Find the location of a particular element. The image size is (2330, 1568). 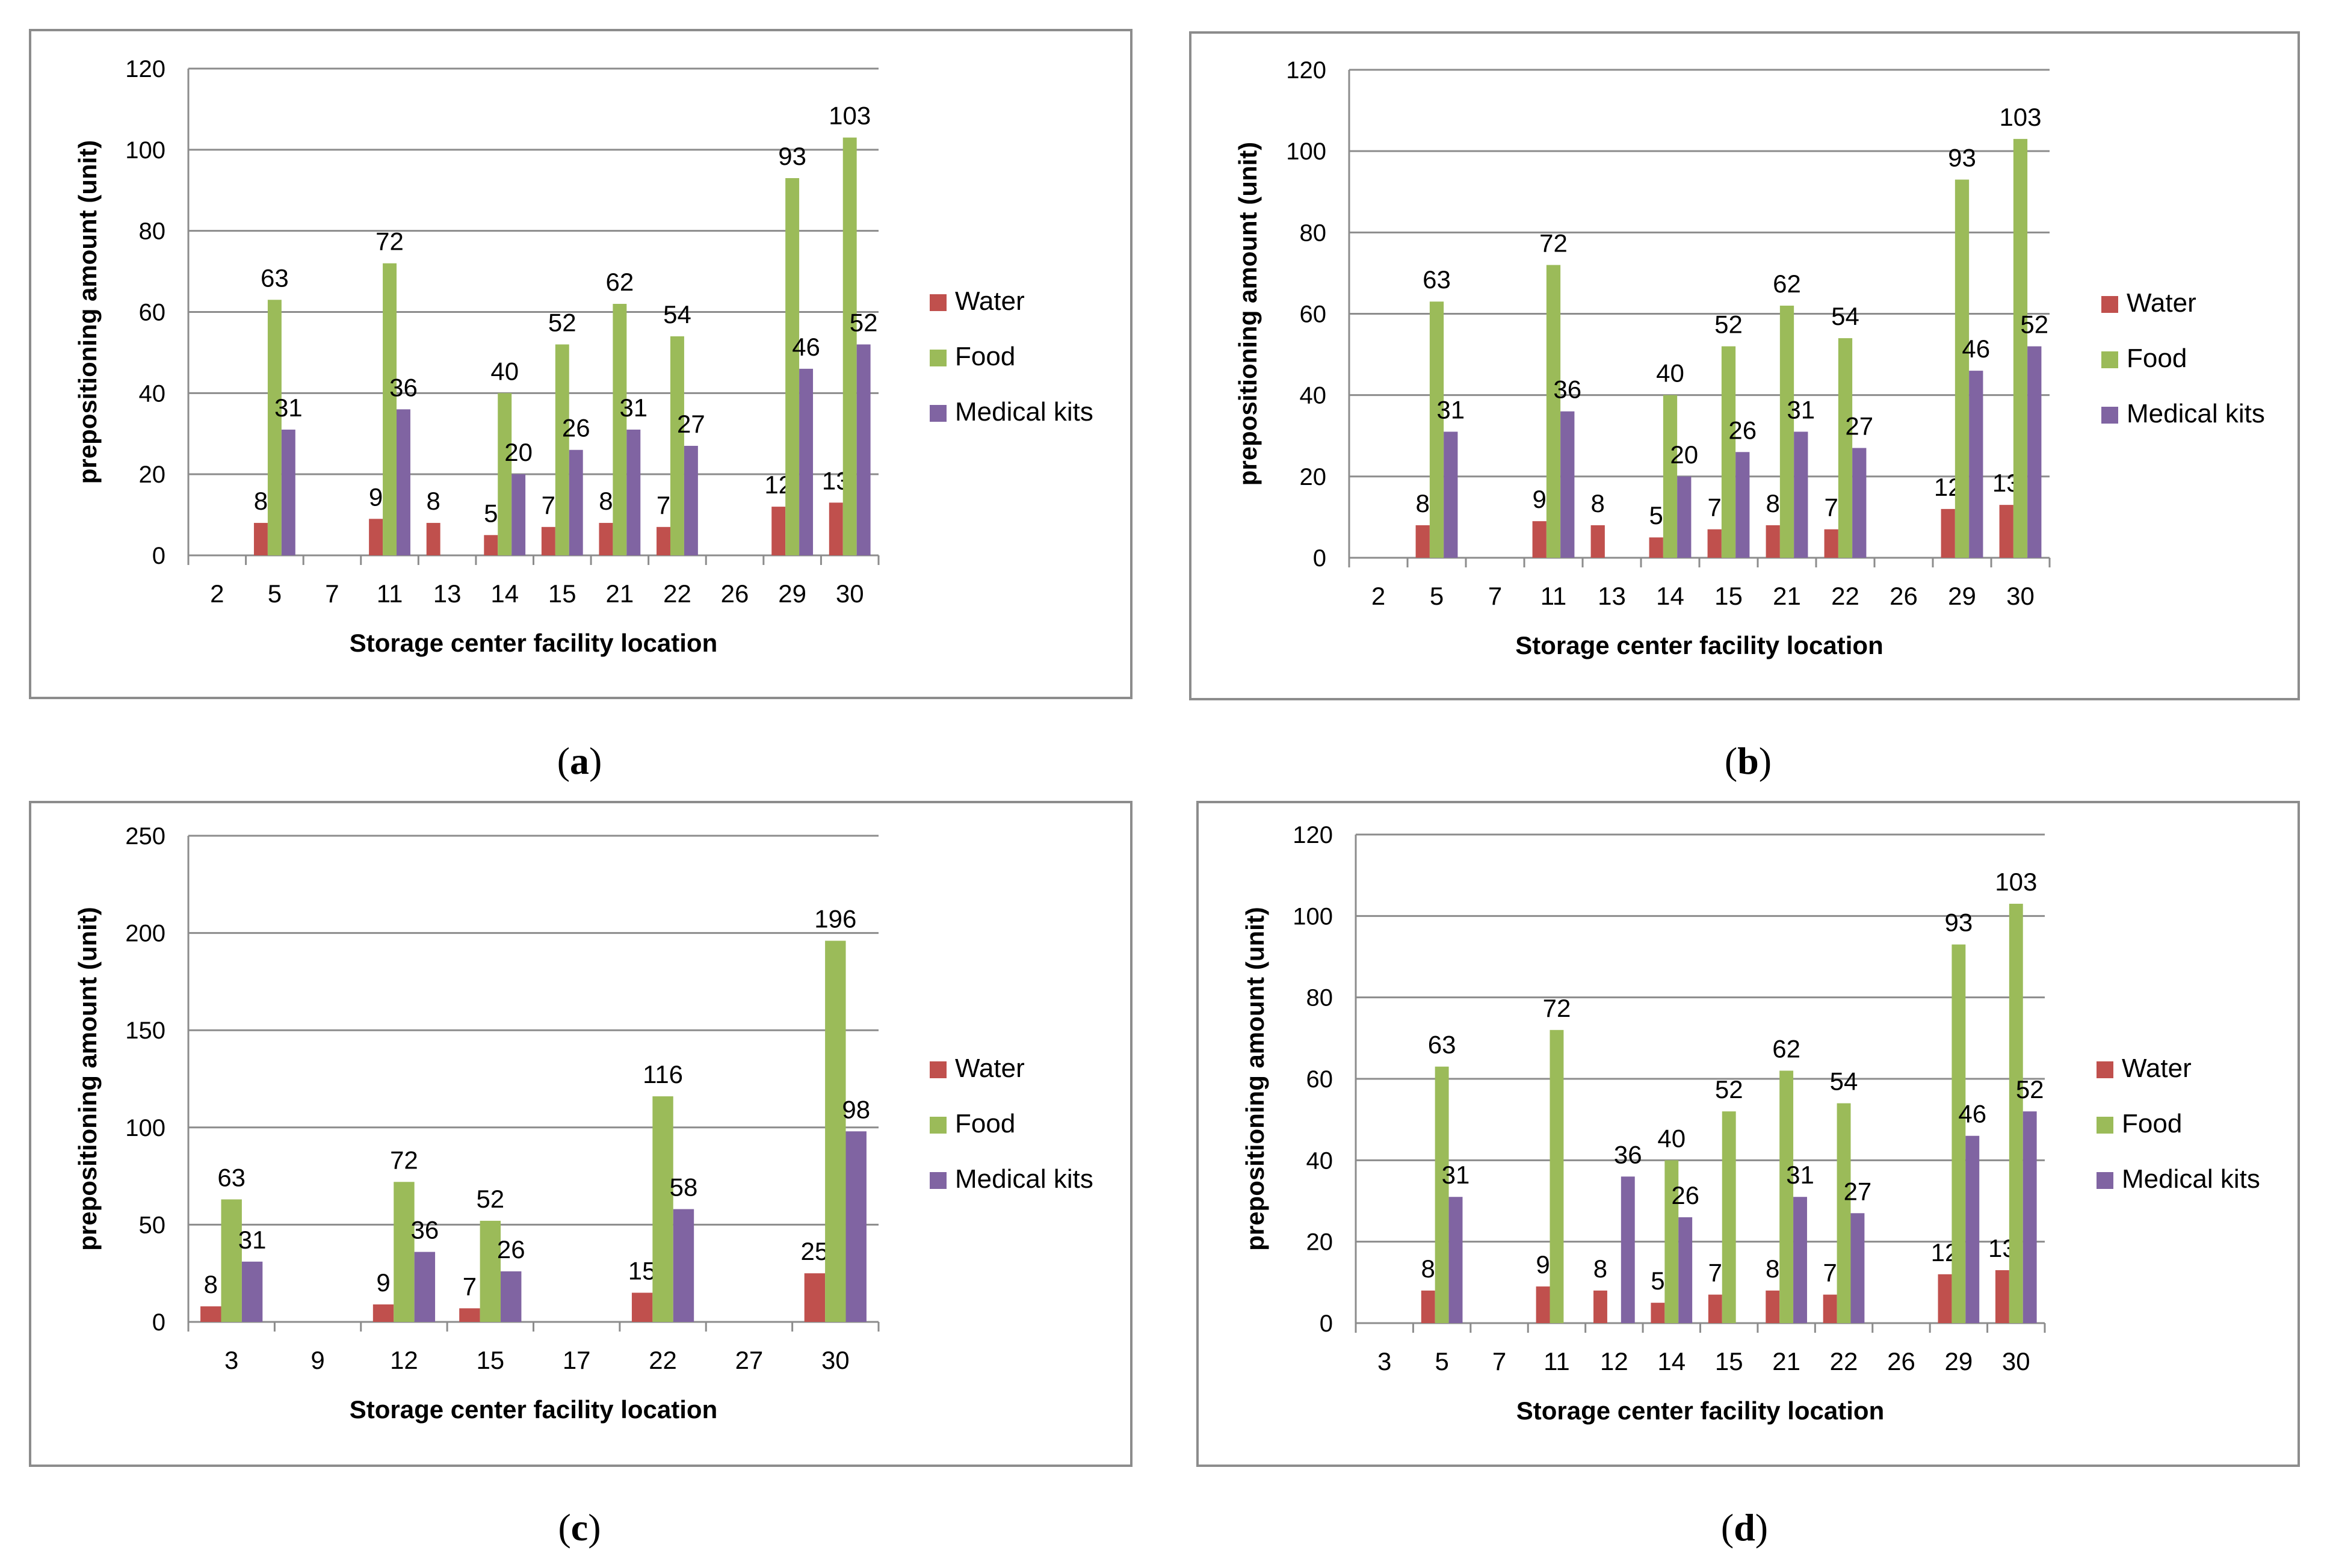

data-label: 196 is located at coordinates (835, 919).